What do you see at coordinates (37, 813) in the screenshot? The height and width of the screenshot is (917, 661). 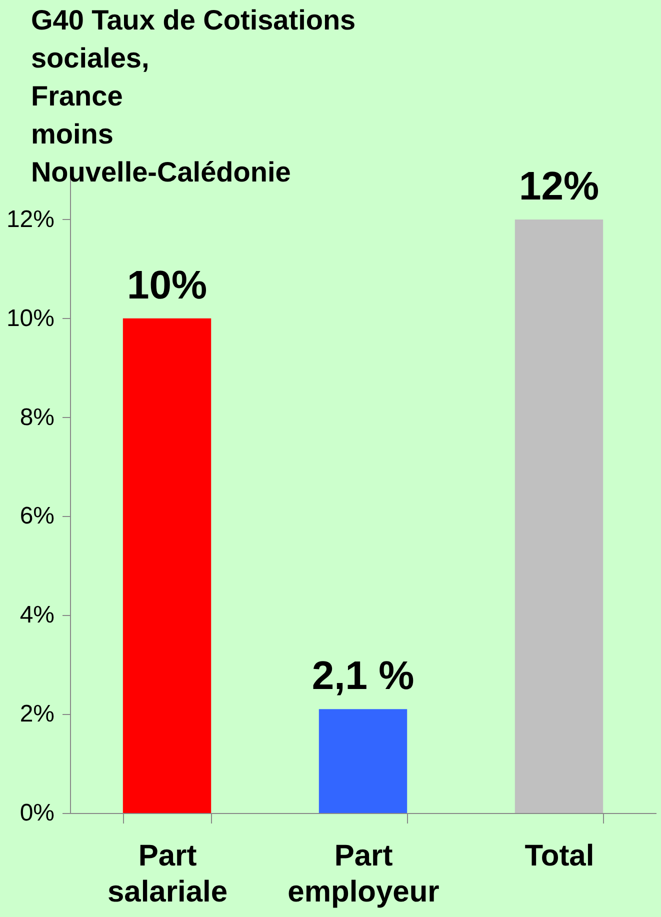 I see `y-tick-label: 0%` at bounding box center [37, 813].